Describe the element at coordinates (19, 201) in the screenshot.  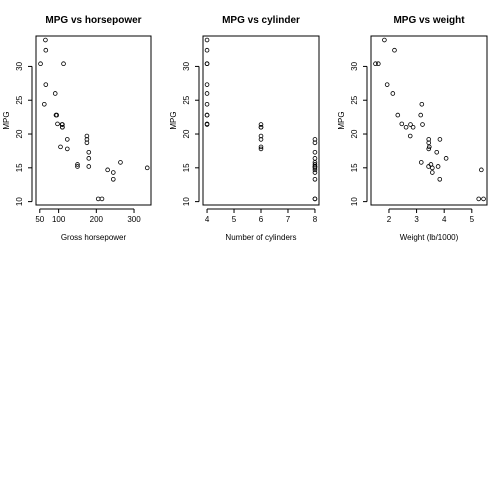
I see `y-tick-label: 10` at that location.